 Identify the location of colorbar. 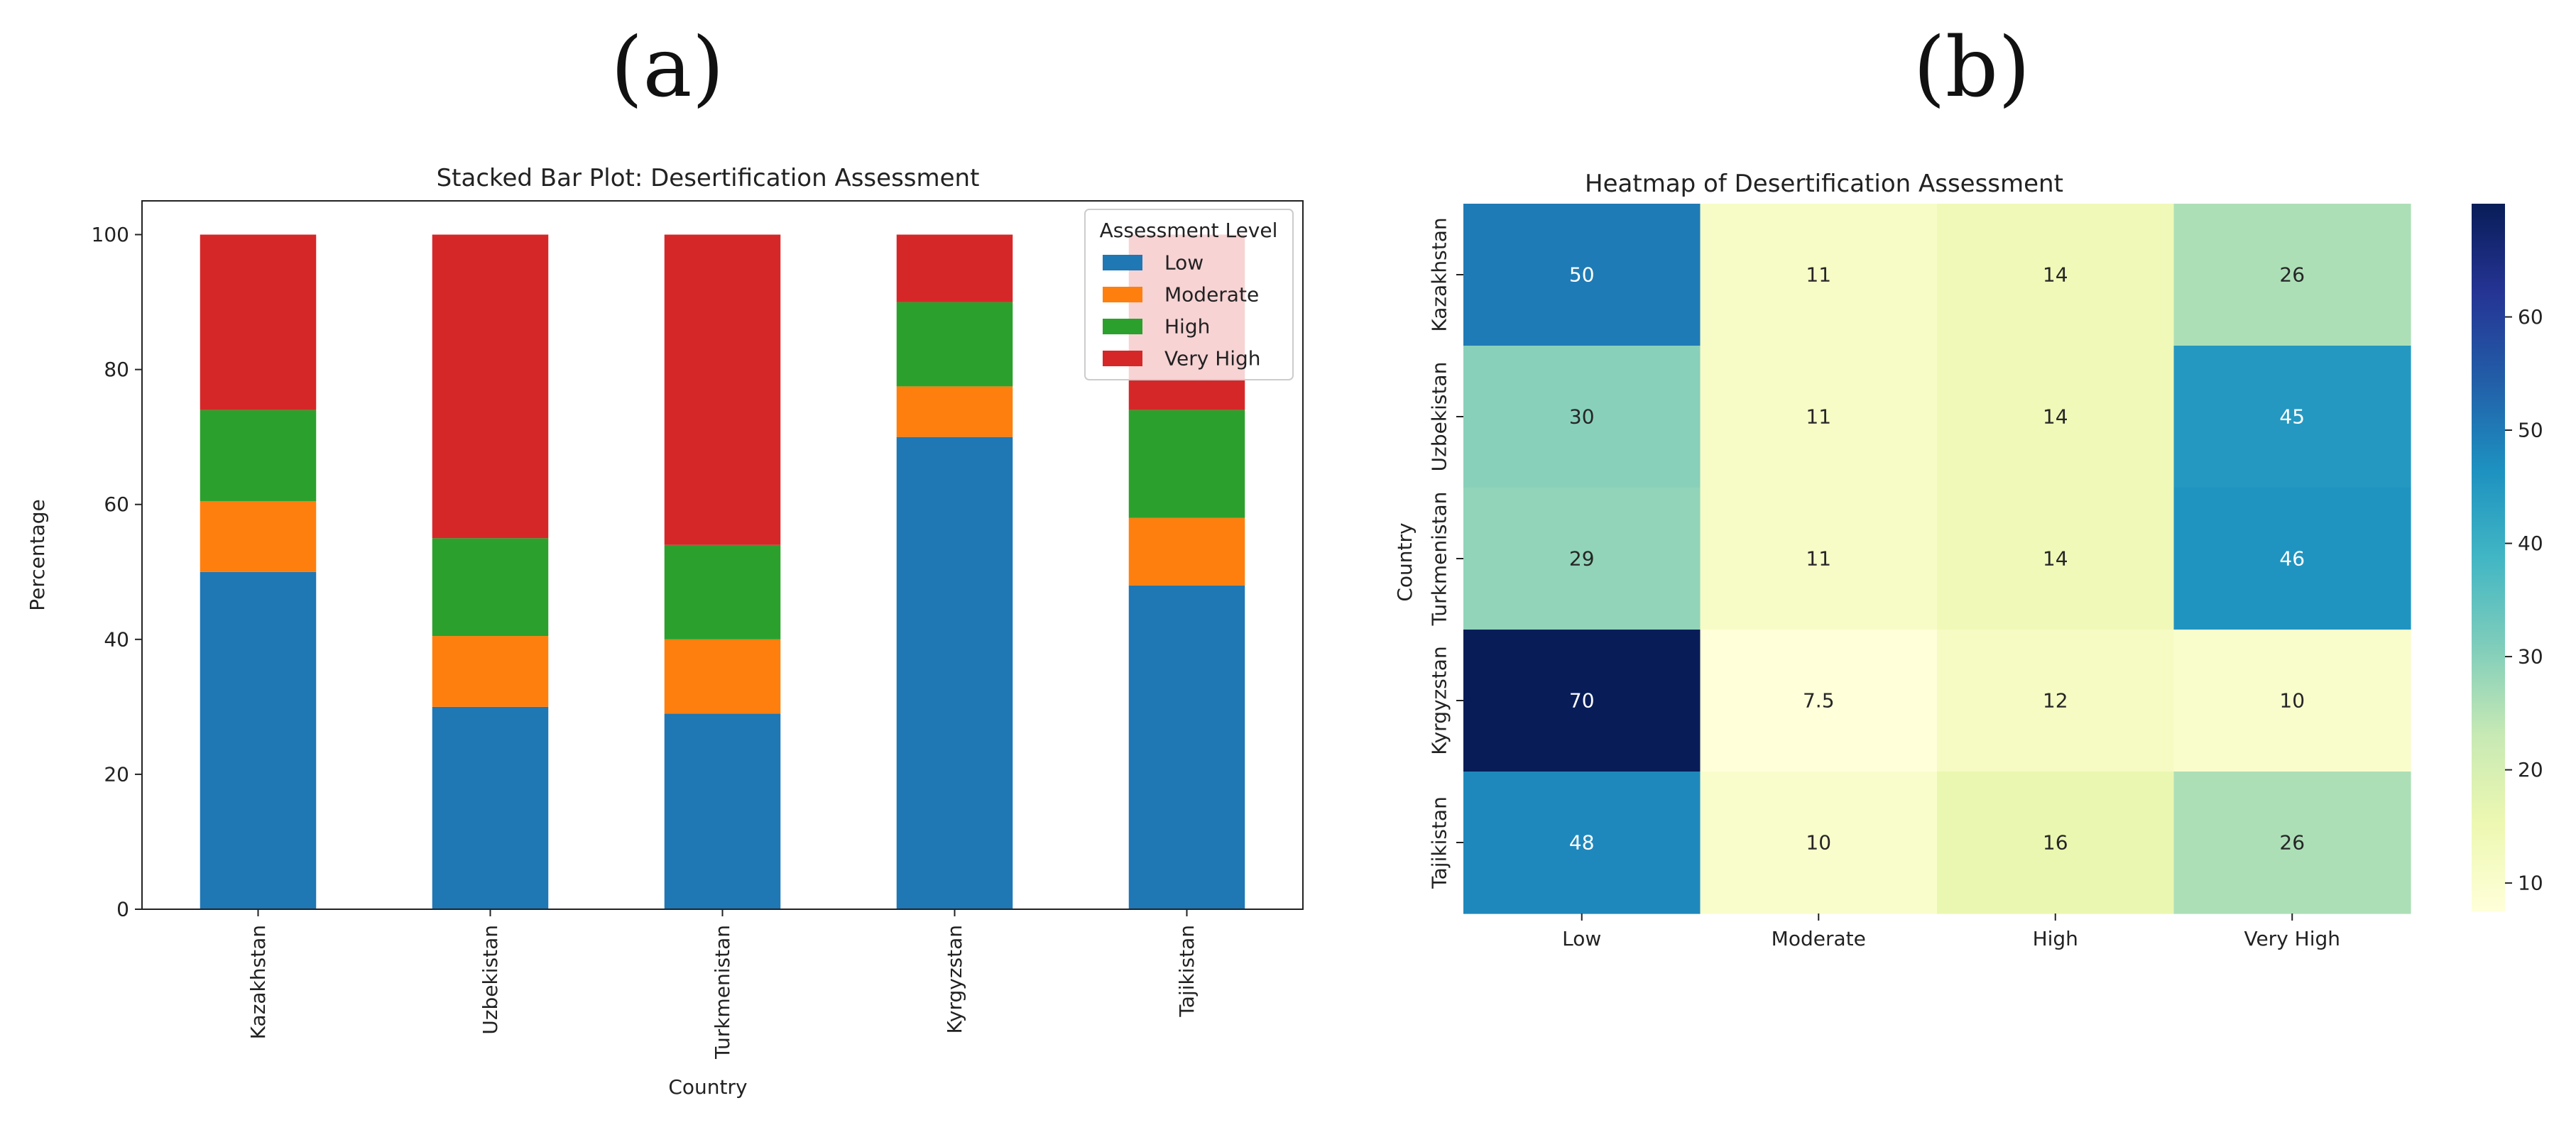
(2488, 557).